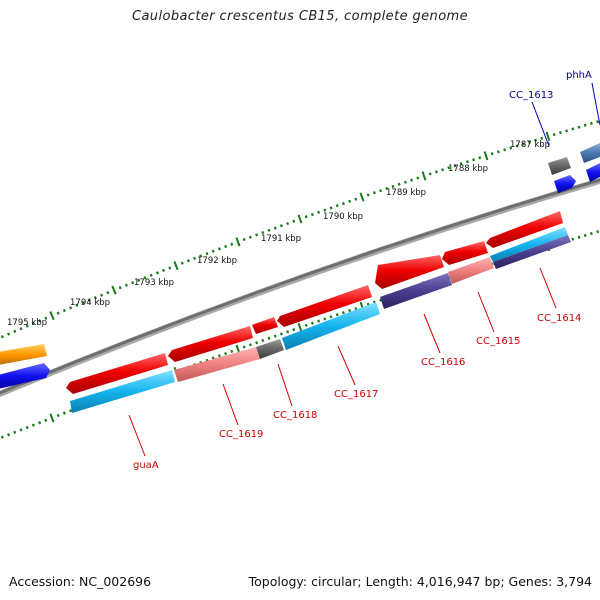 The image size is (600, 600). Describe the element at coordinates (409, 272) in the screenshot. I see `gene-CC_1616-red` at that location.